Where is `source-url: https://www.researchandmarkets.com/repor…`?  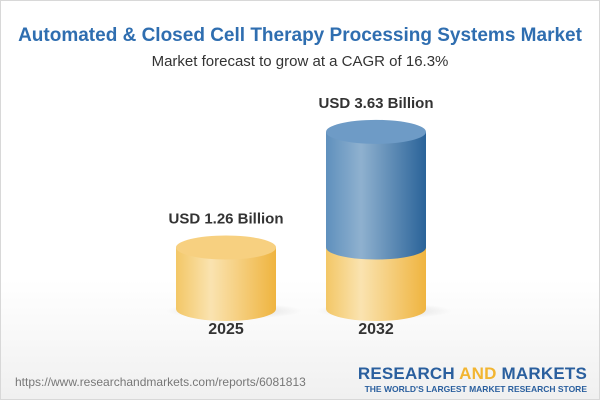 source-url: https://www.researchandmarkets.com/repor… is located at coordinates (160, 382).